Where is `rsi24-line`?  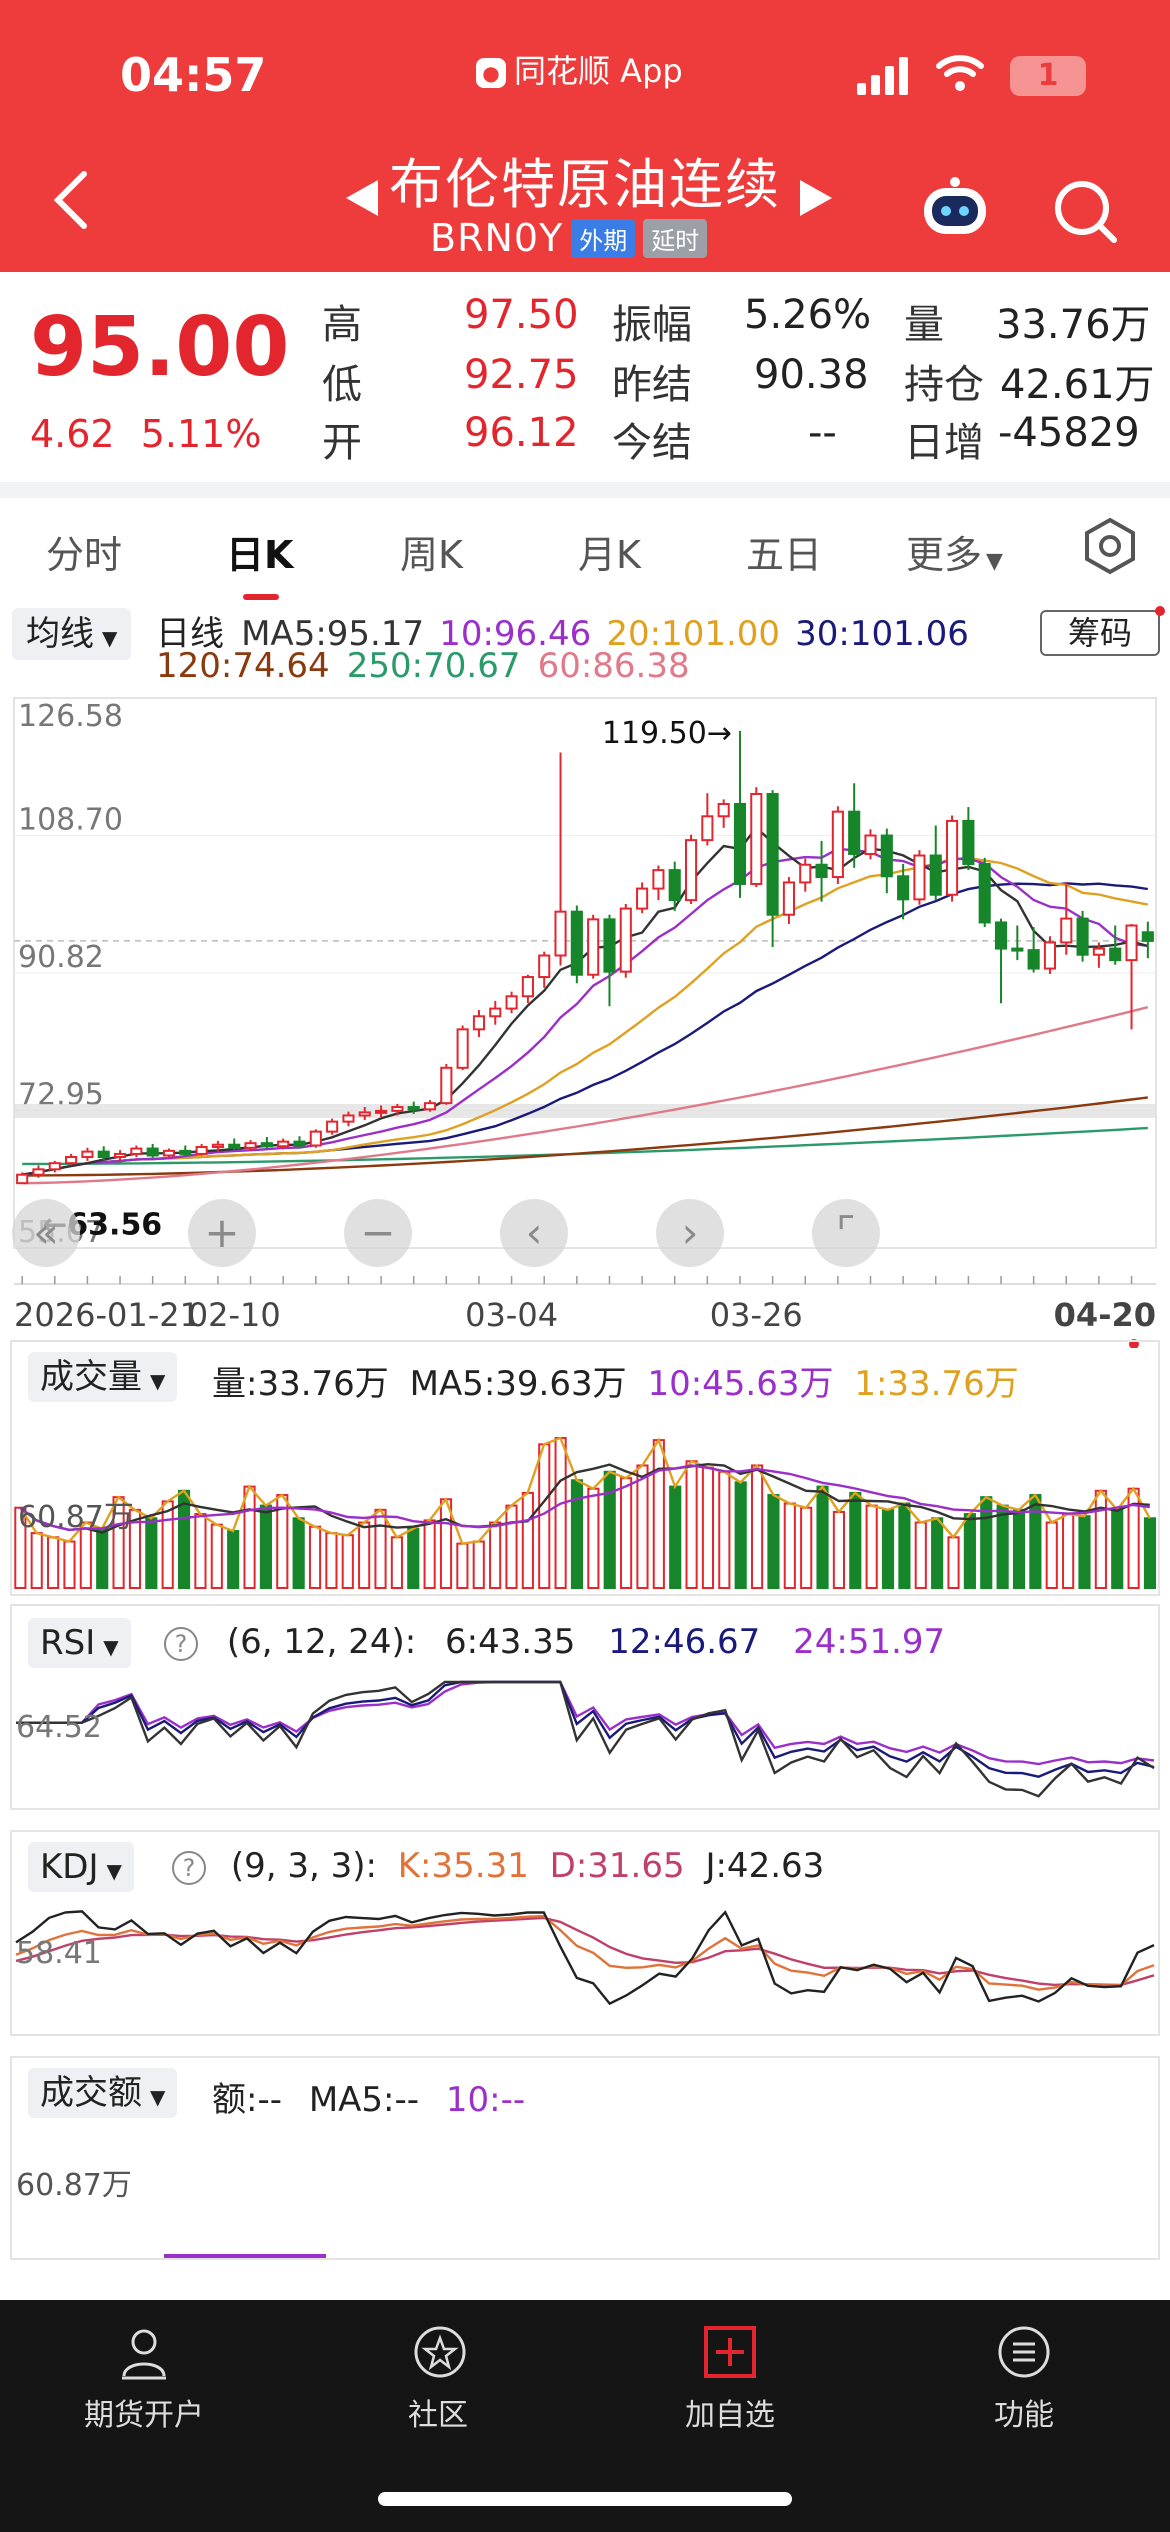
rsi24-line is located at coordinates (585, 1723).